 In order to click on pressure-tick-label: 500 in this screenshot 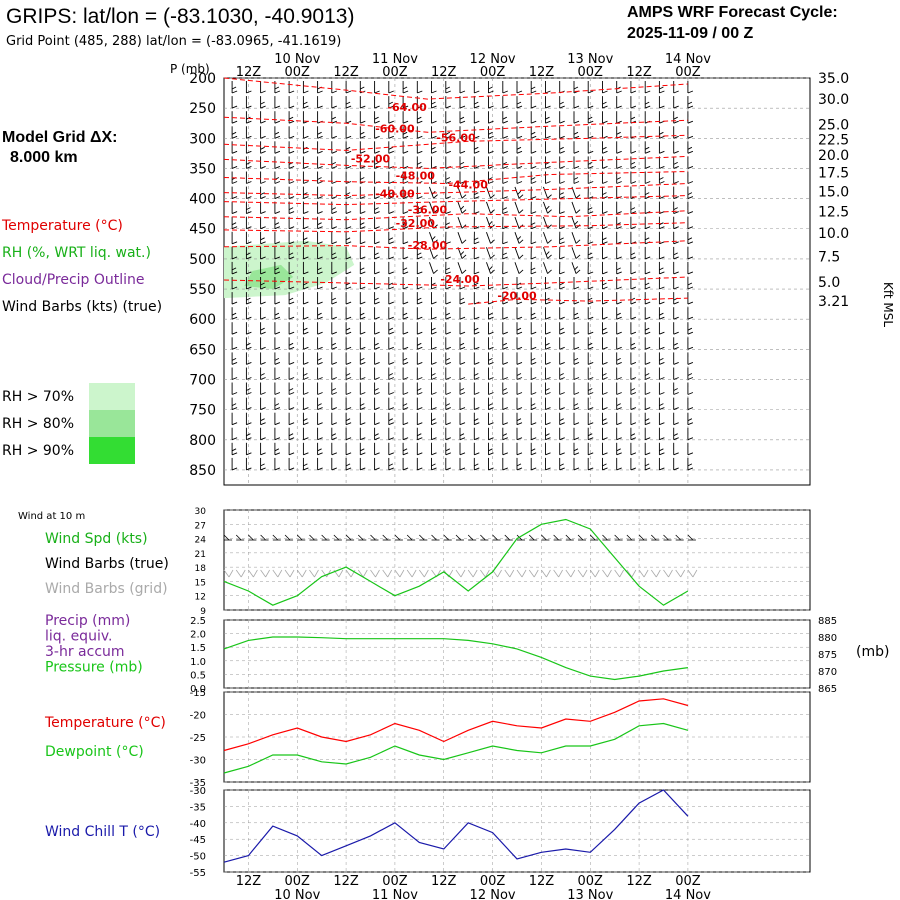, I will do `click(202, 260)`.